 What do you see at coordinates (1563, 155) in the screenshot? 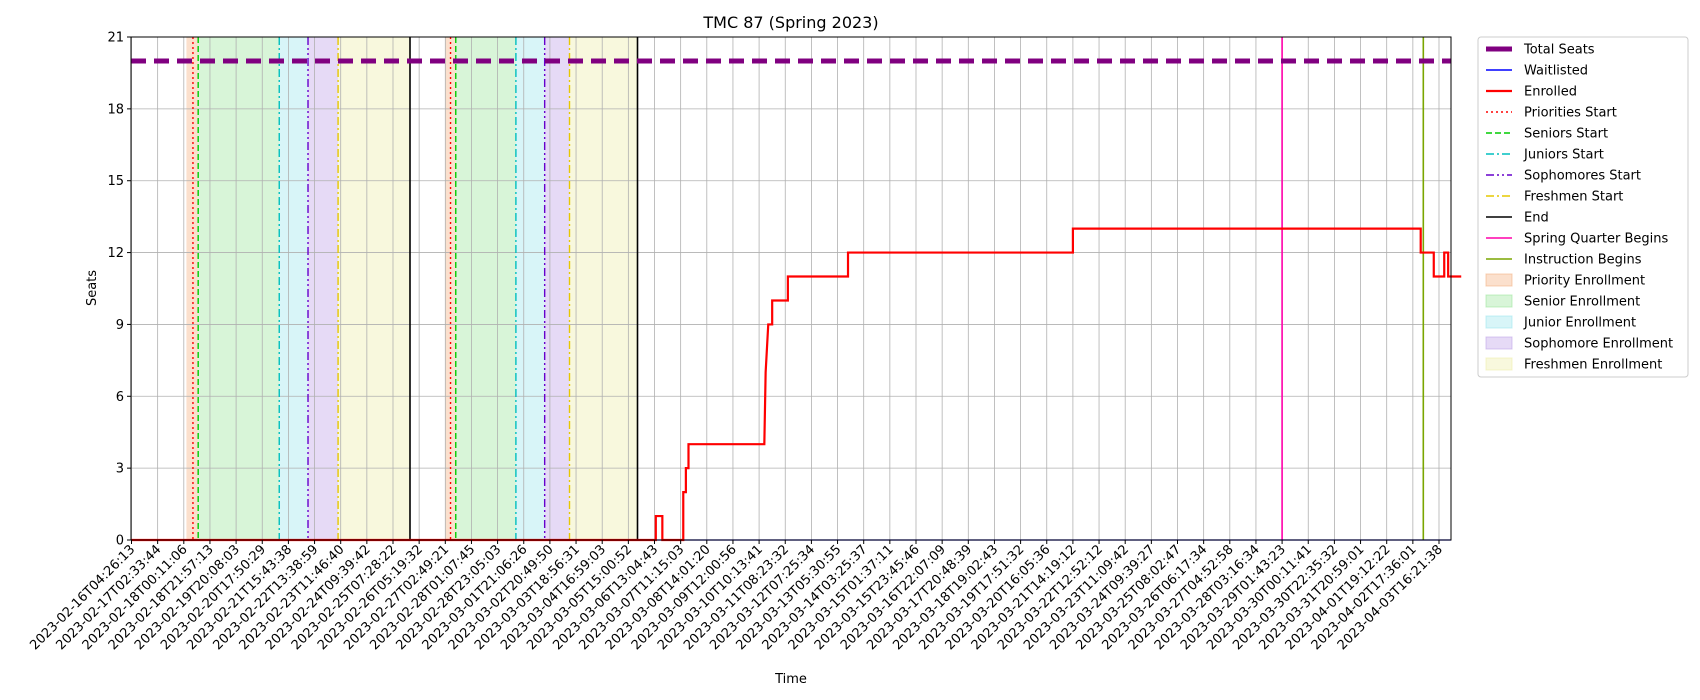
I see `legend-label-juniors-start: Juniors Start` at bounding box center [1563, 155].